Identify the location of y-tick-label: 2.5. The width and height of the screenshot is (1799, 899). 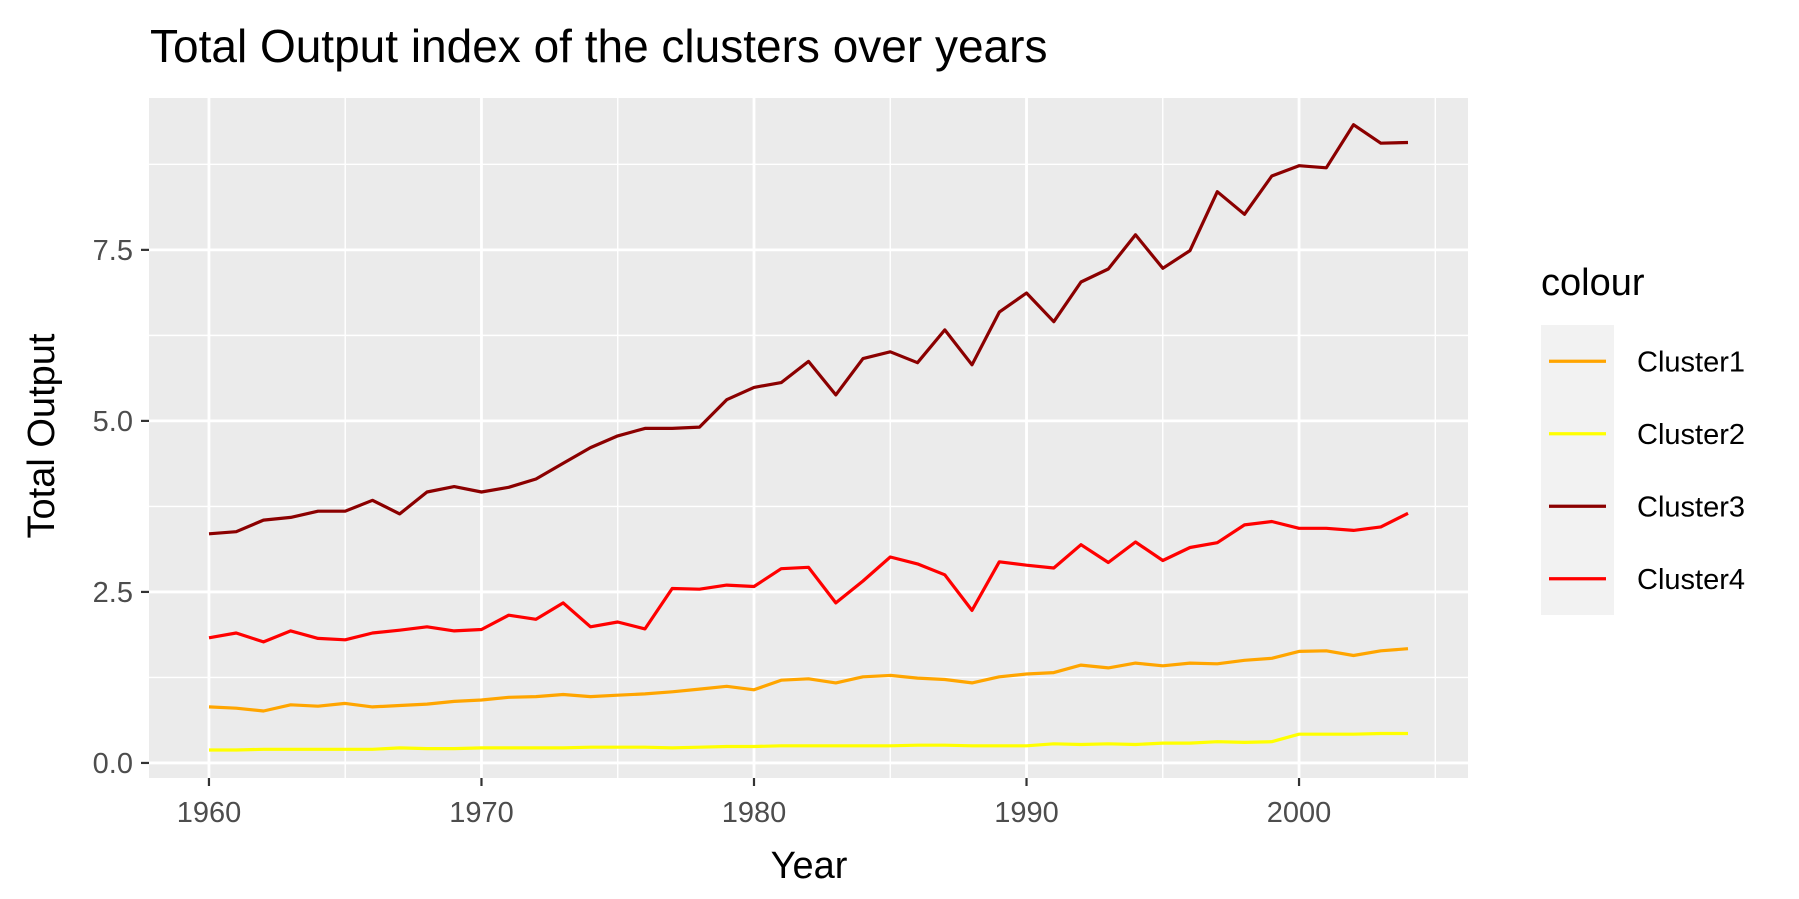
(113, 593).